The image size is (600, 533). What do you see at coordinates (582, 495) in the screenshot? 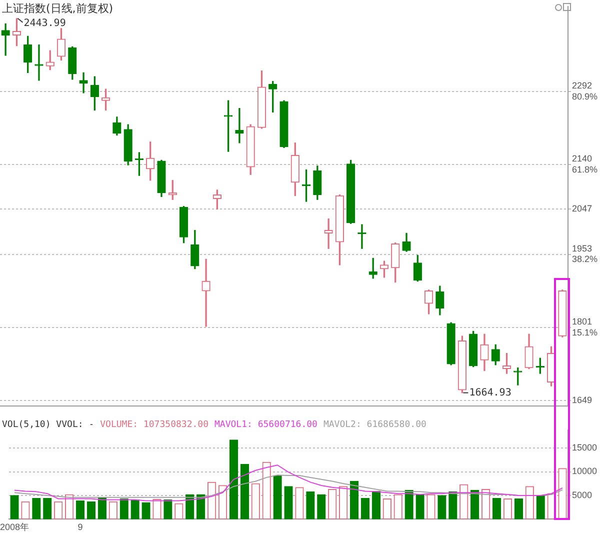
I see `y-tick-label: 5000` at bounding box center [582, 495].